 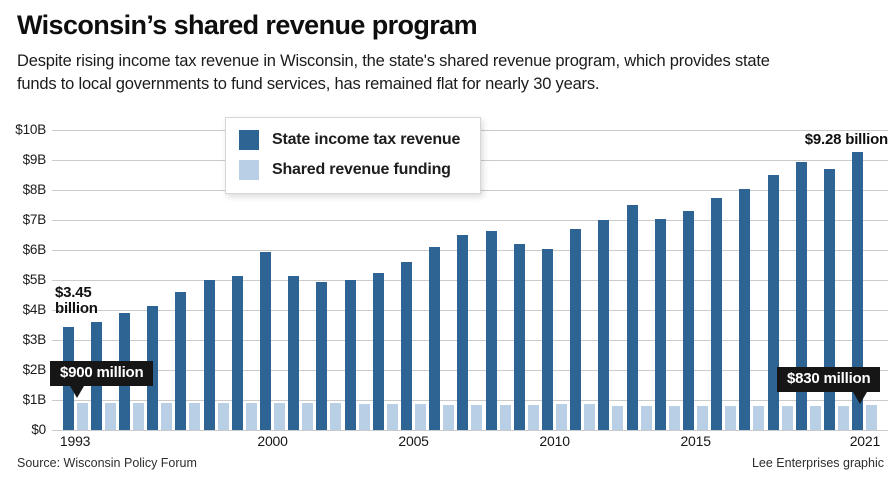 I want to click on y-tick-3b: $3B, so click(x=34, y=339).